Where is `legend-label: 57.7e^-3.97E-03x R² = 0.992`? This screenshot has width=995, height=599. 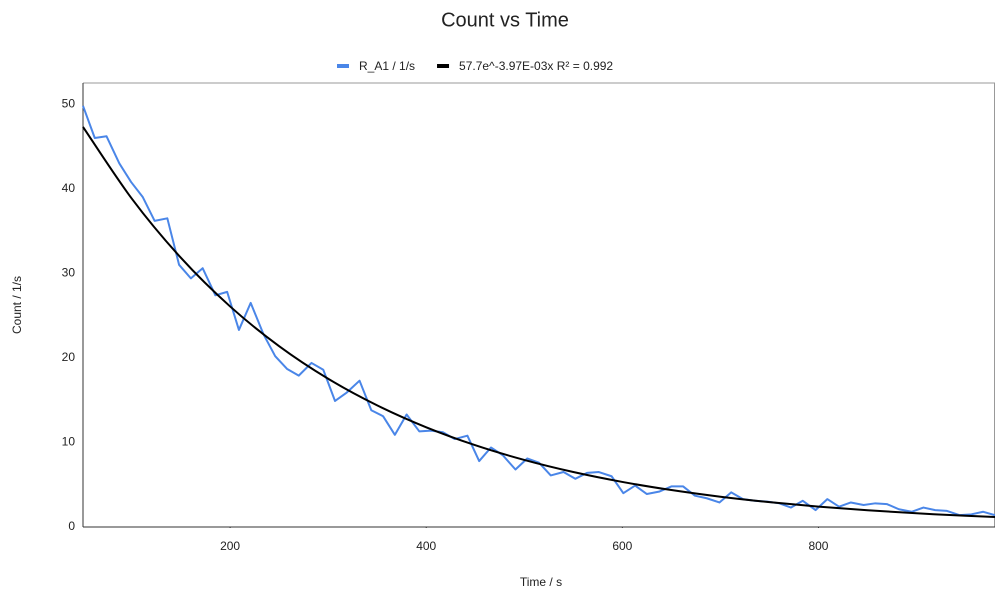 legend-label: 57.7e^-3.97E-03x R² = 0.992 is located at coordinates (536, 66).